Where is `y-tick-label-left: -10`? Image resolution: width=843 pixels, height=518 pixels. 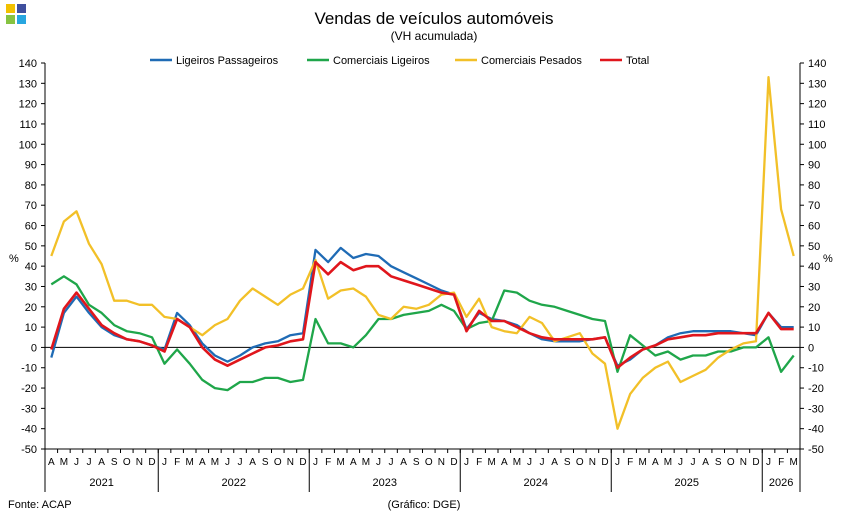 y-tick-label-left: -10 is located at coordinates (29, 369).